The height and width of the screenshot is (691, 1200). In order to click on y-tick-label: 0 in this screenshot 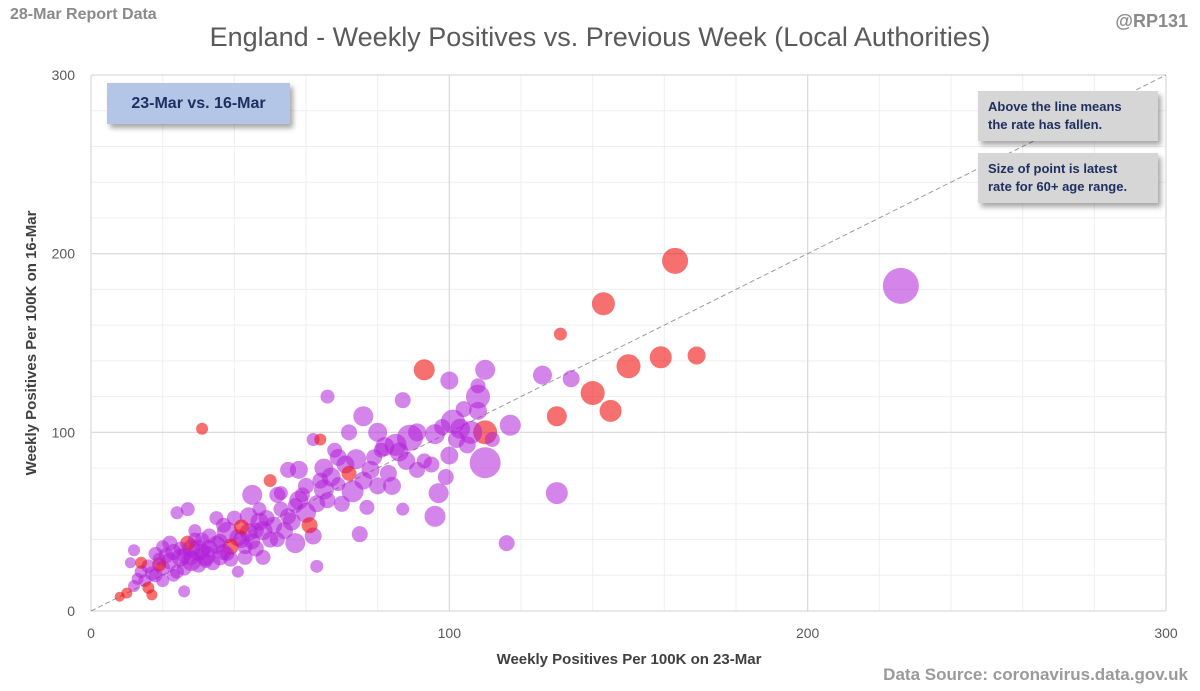, I will do `click(71, 611)`.